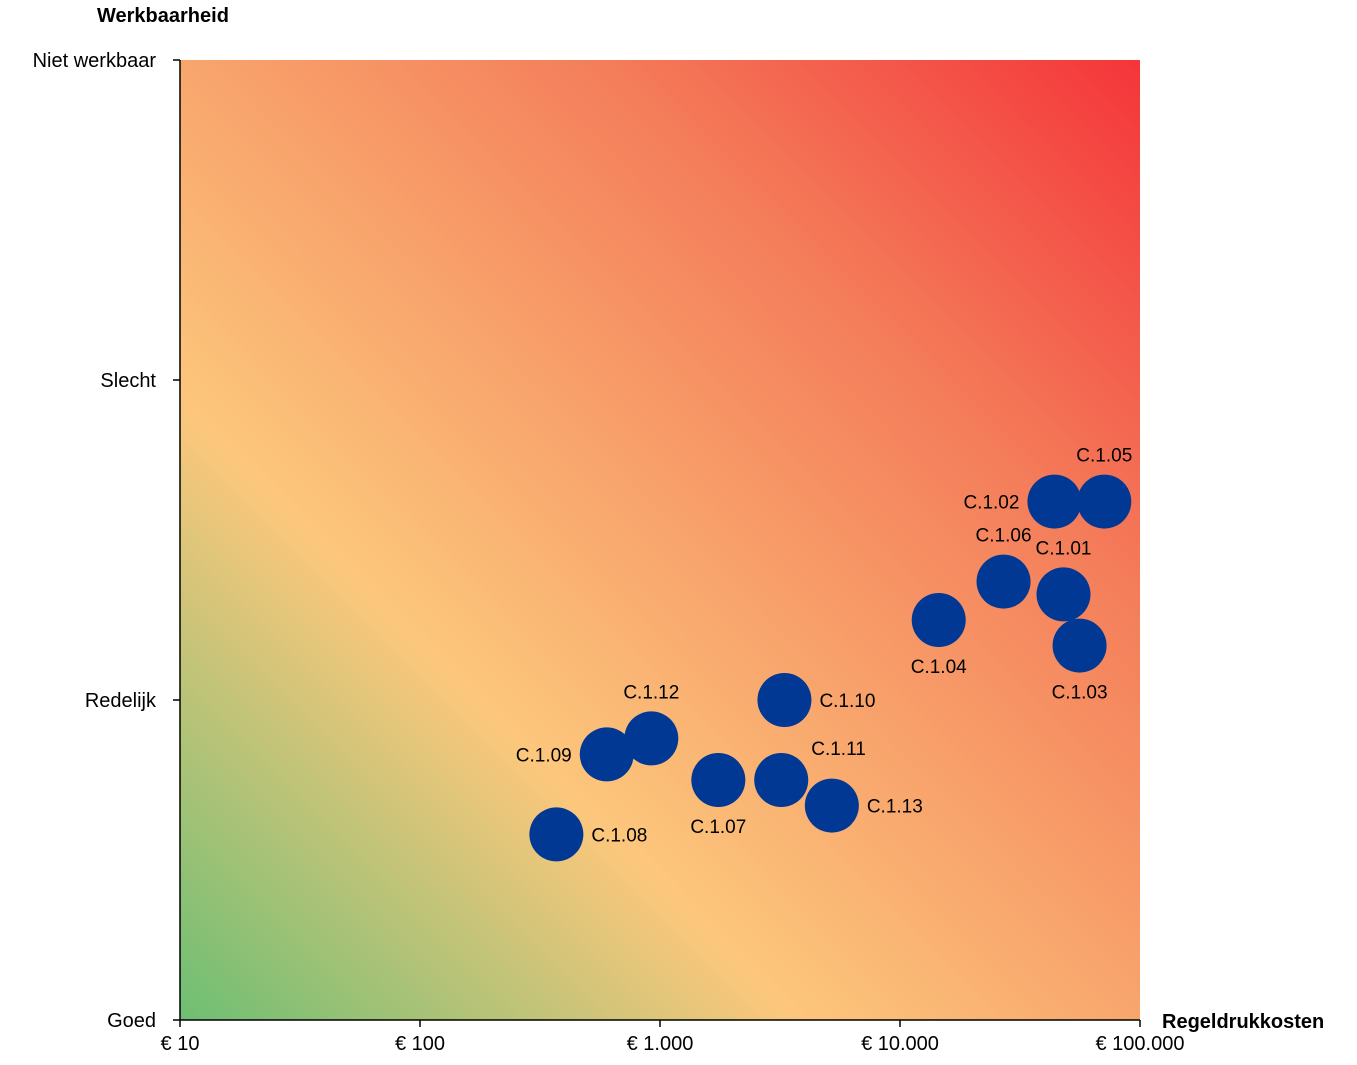 The width and height of the screenshot is (1357, 1065). I want to click on data-point-label: C.1.01, so click(1064, 548).